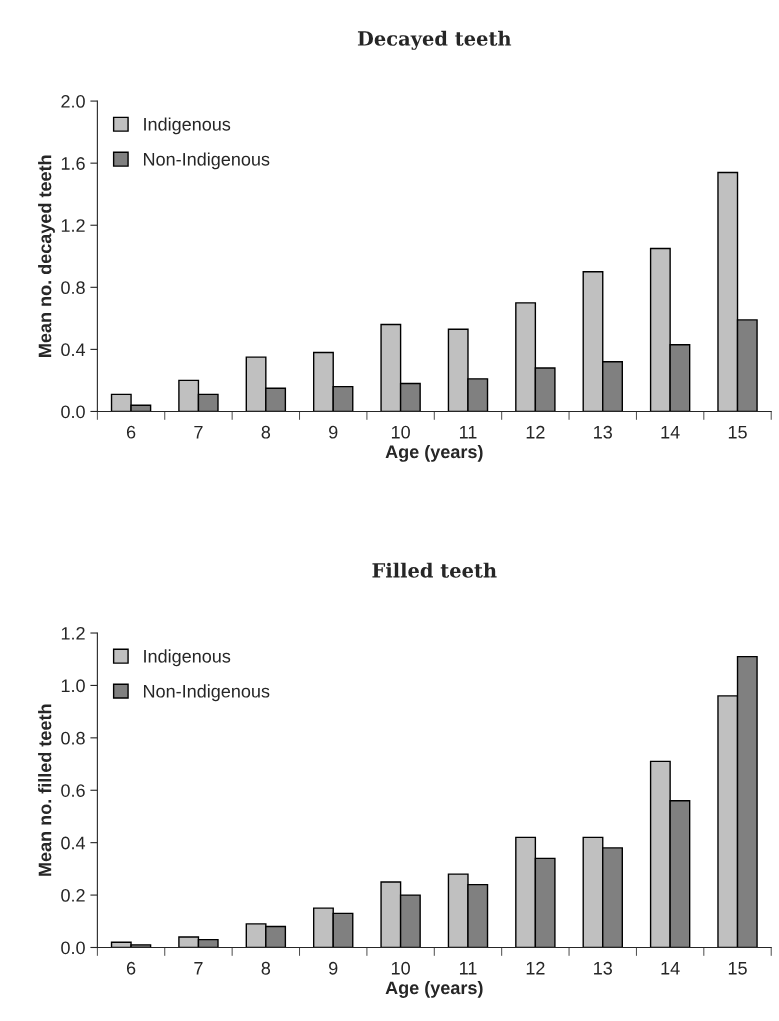  What do you see at coordinates (73, 686) in the screenshot?
I see `y-tick-label: 1.0` at bounding box center [73, 686].